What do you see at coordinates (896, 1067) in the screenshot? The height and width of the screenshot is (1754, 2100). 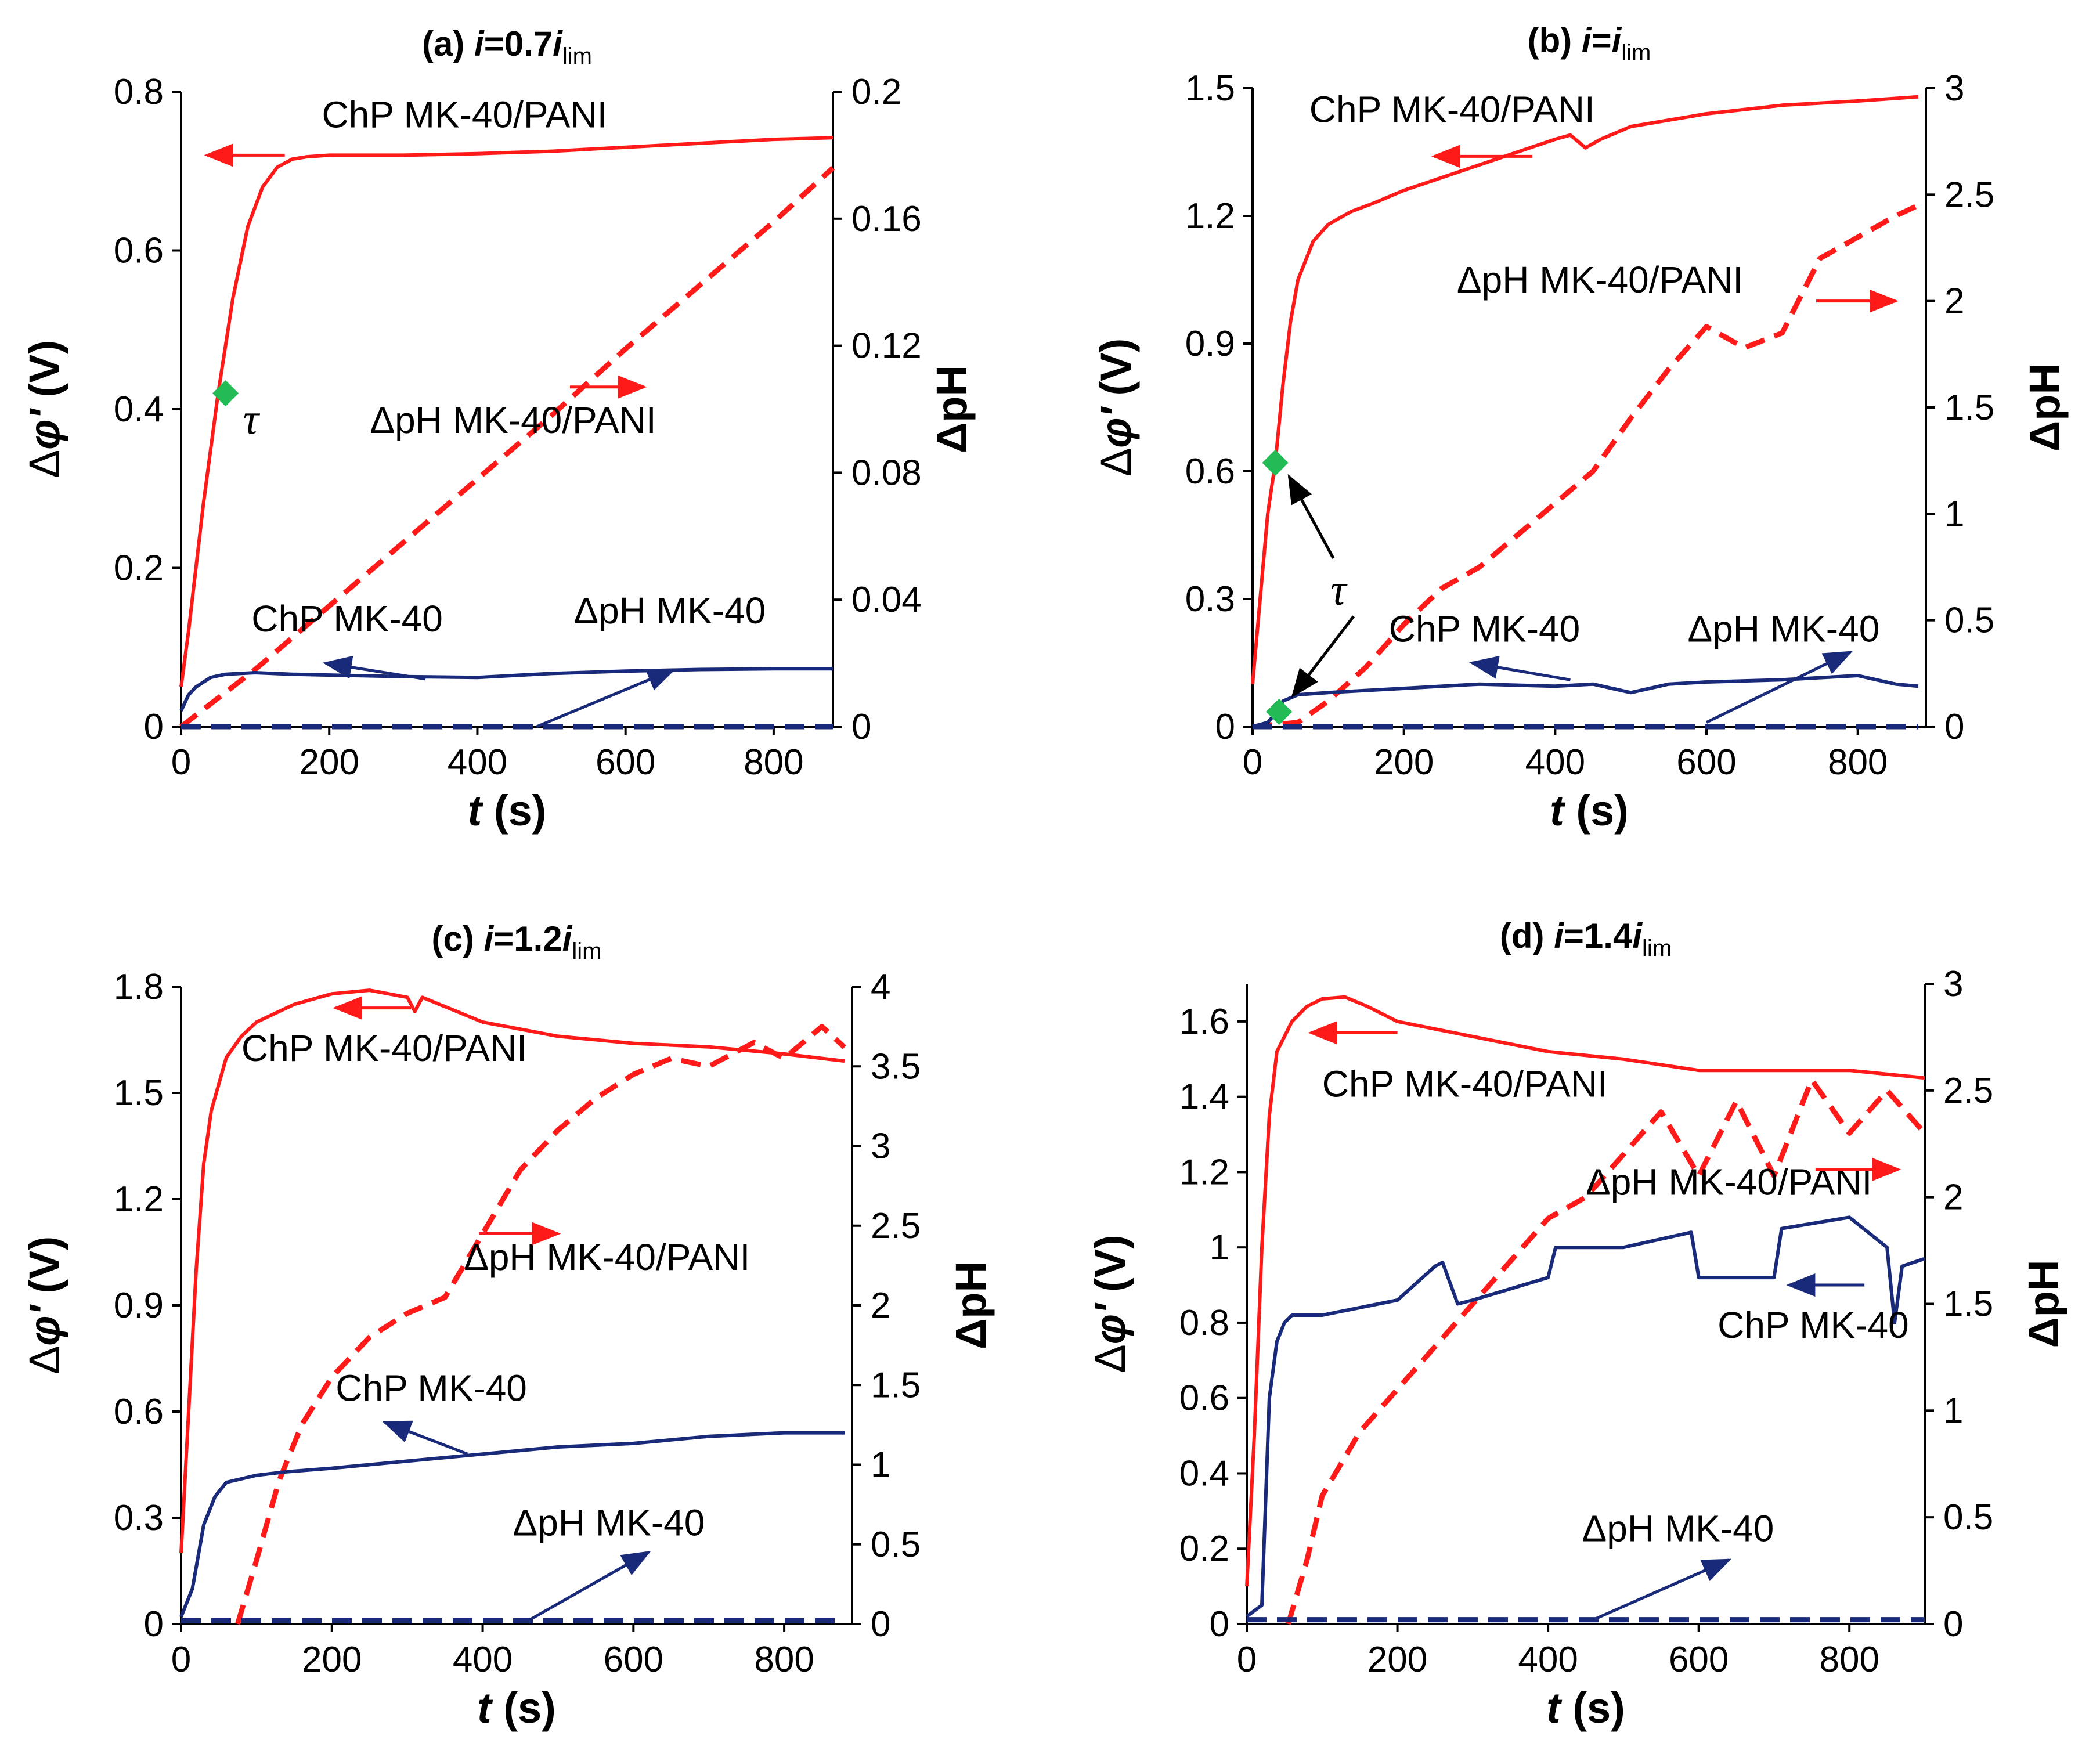 I see `y2-tick-label: 3.5` at bounding box center [896, 1067].